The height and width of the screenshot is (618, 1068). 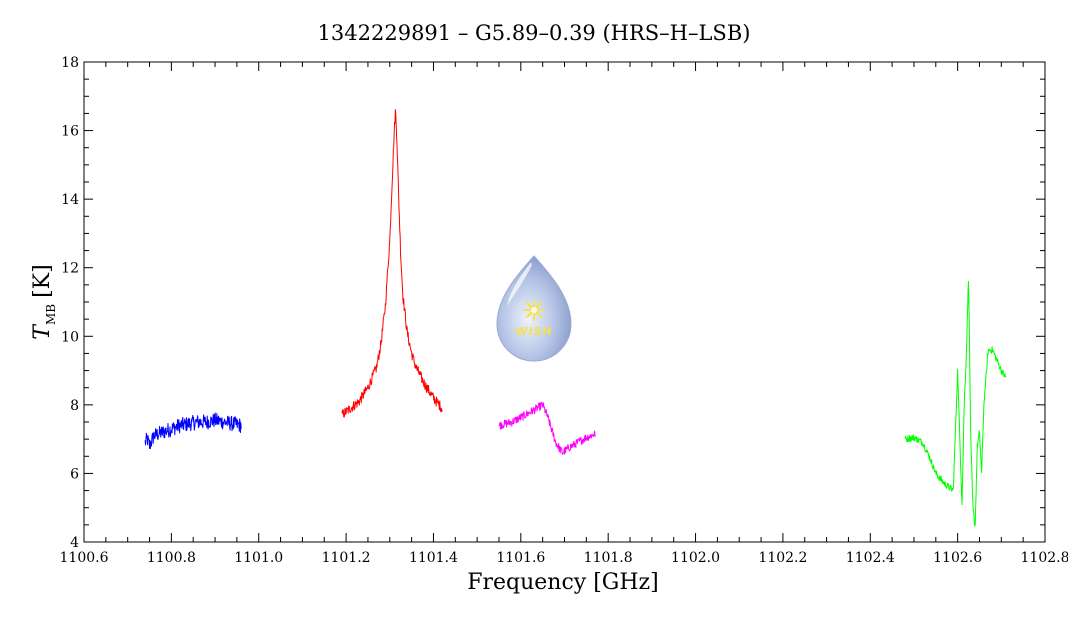 What do you see at coordinates (74, 543) in the screenshot?
I see `y-tick-label: 4` at bounding box center [74, 543].